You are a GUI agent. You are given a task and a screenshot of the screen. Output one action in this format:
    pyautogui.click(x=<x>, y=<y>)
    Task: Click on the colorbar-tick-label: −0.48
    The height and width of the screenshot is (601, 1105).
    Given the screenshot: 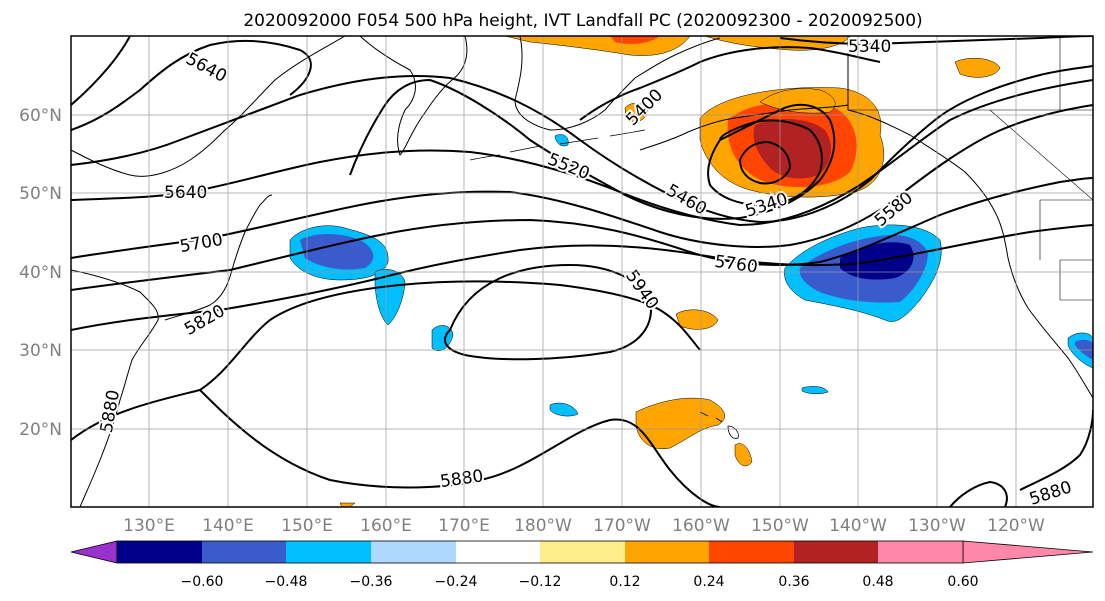 What is the action you would take?
    pyautogui.click(x=286, y=582)
    